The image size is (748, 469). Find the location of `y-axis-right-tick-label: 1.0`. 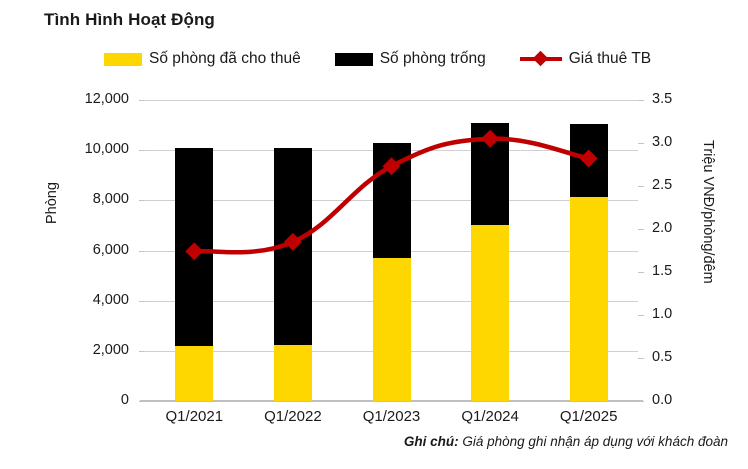

y-axis-right-tick-label: 1.0 is located at coordinates (662, 314).